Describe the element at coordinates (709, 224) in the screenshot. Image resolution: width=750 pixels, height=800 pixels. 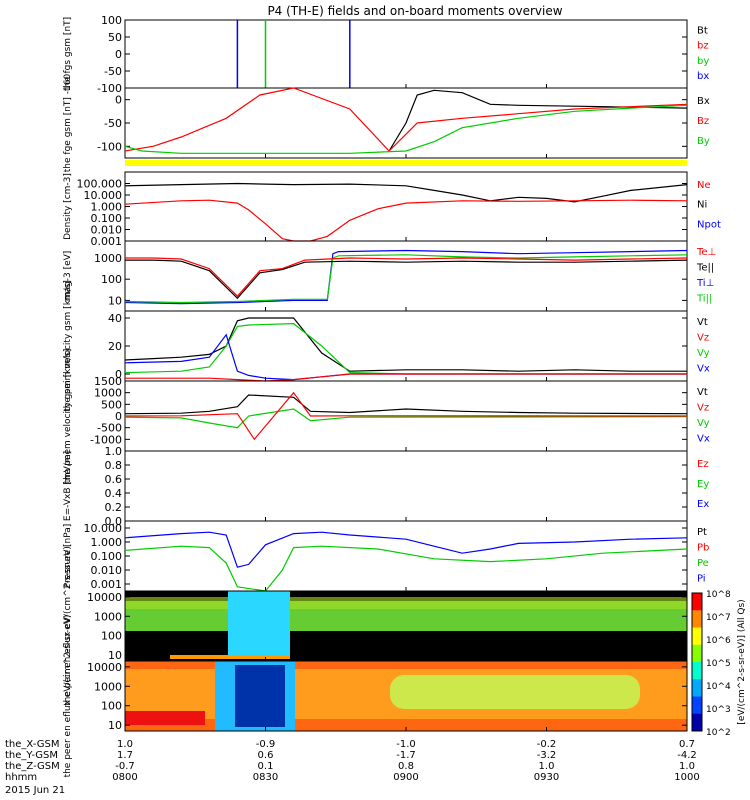
I see `legend-Npot: Npot` at that location.